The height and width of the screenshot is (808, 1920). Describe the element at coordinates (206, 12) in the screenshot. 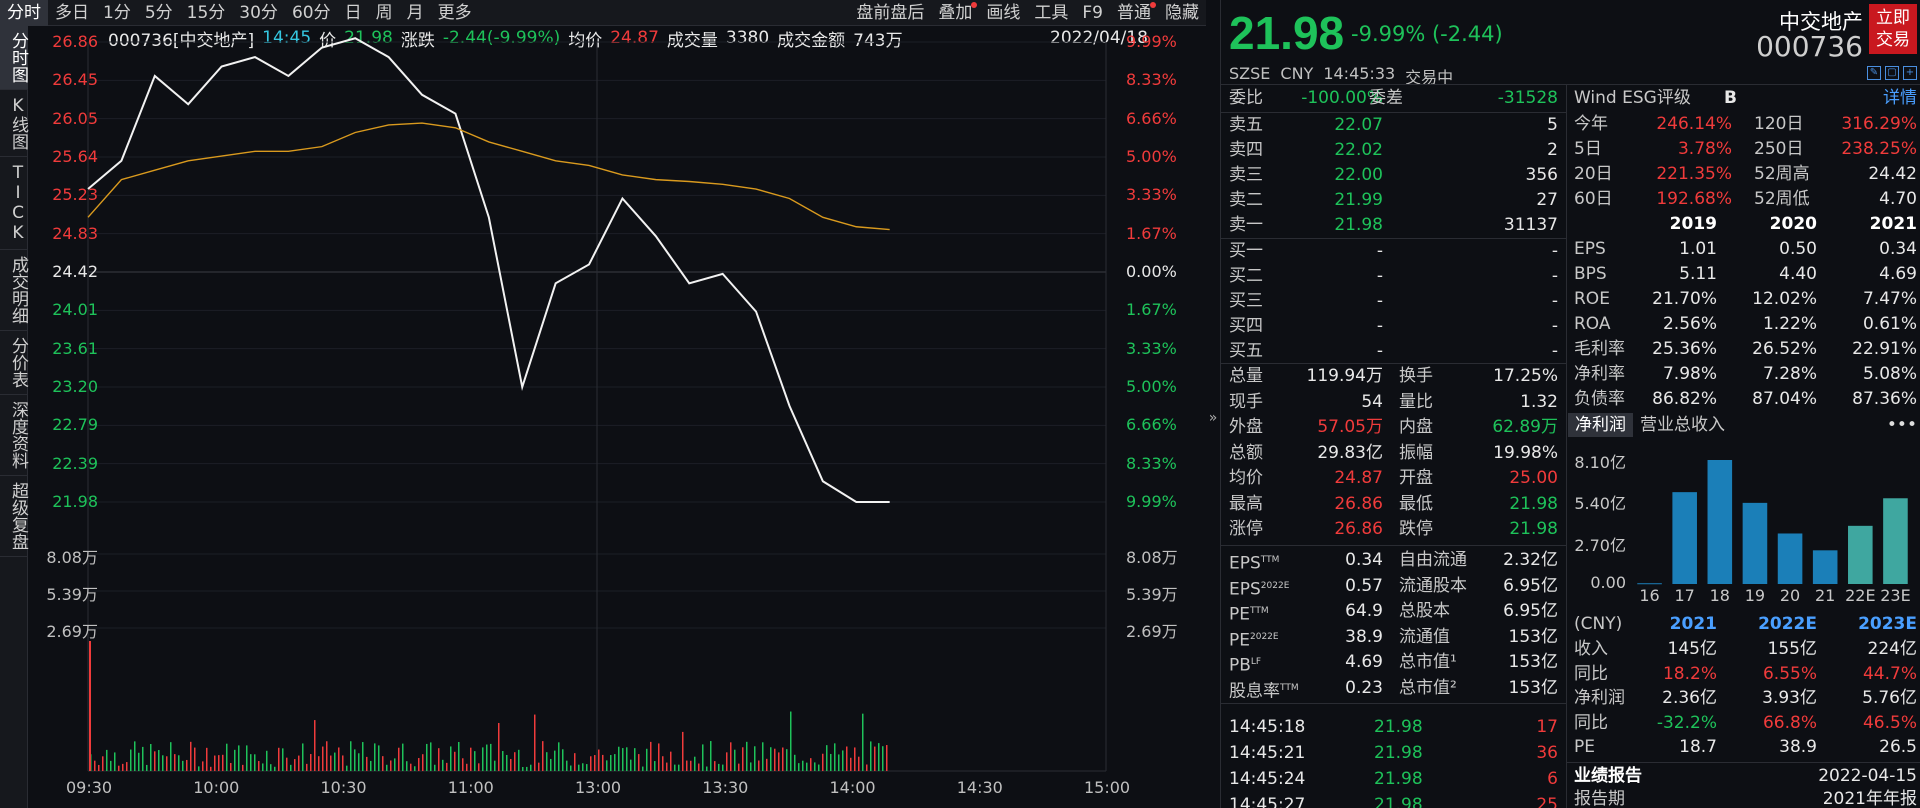

I see `tab-4: 15分` at that location.